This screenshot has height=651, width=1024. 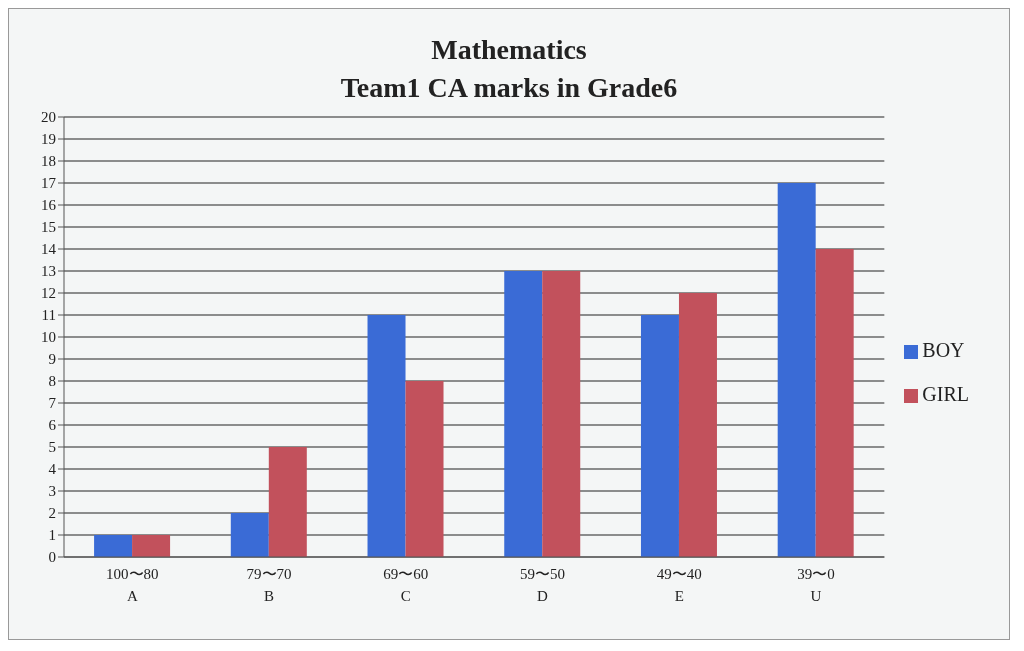 I want to click on x-tick-label: 79〜70 B, so click(x=269, y=585).